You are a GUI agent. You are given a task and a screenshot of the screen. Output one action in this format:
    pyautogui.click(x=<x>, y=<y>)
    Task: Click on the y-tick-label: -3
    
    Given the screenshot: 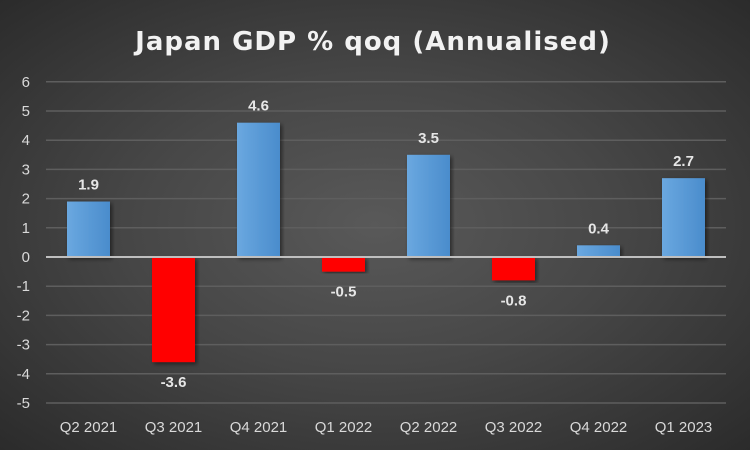 What is the action you would take?
    pyautogui.click(x=23, y=345)
    